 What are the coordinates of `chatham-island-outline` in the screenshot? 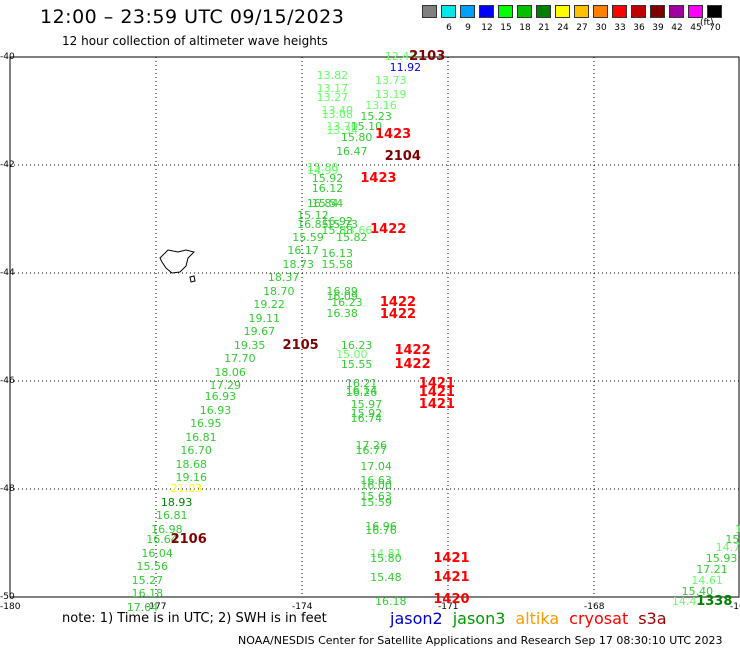 It's located at (177, 261).